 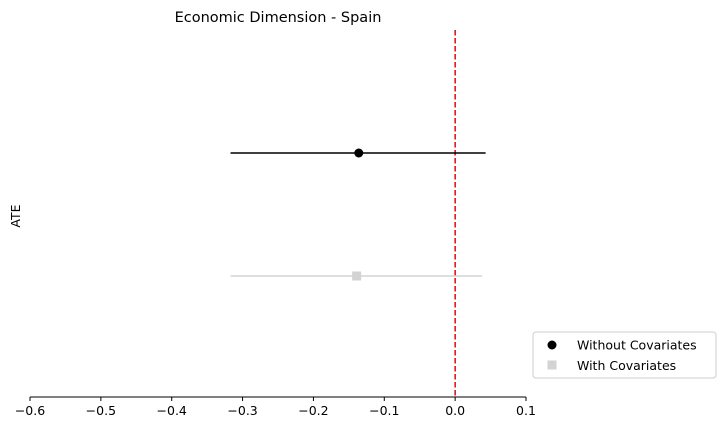 What do you see at coordinates (242, 410) in the screenshot?
I see `x-tick-label: −0.3` at bounding box center [242, 410].